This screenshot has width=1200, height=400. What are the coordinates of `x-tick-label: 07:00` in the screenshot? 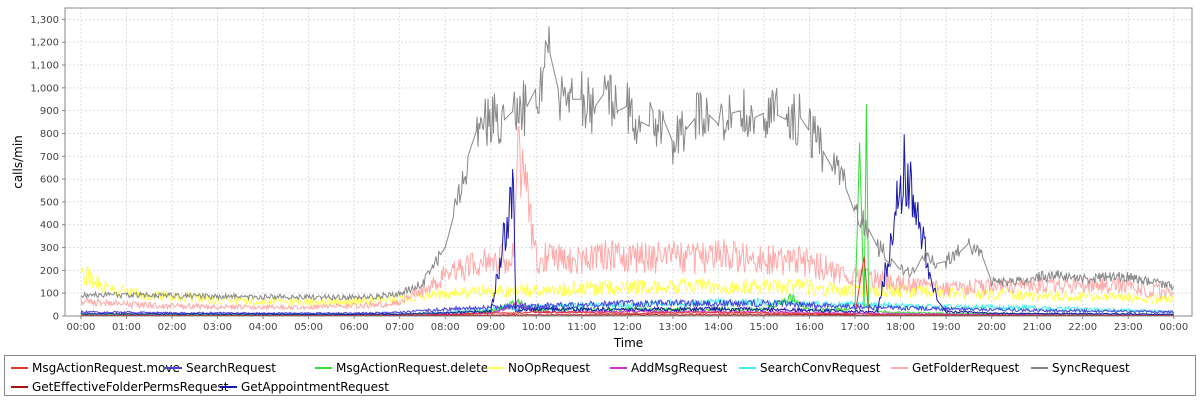 It's located at (399, 327).